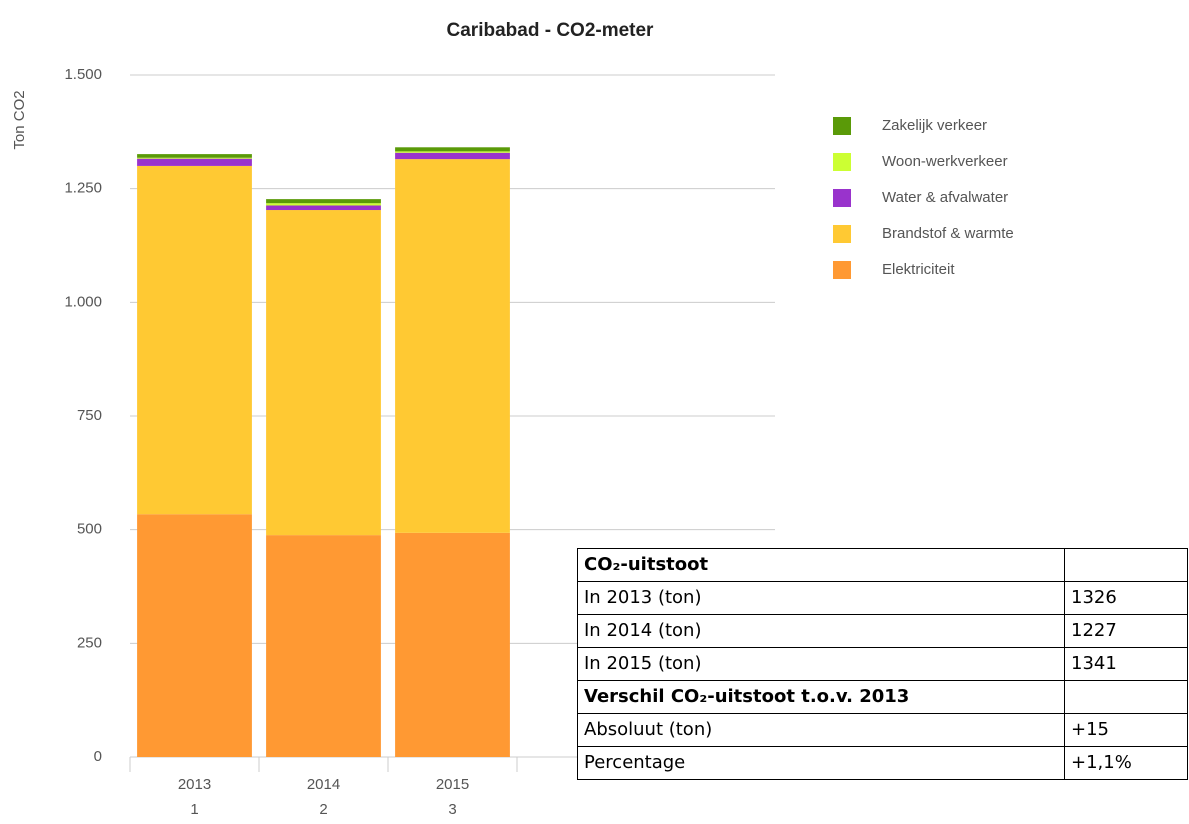  I want to click on table-cell: +1,1%, so click(1126, 763).